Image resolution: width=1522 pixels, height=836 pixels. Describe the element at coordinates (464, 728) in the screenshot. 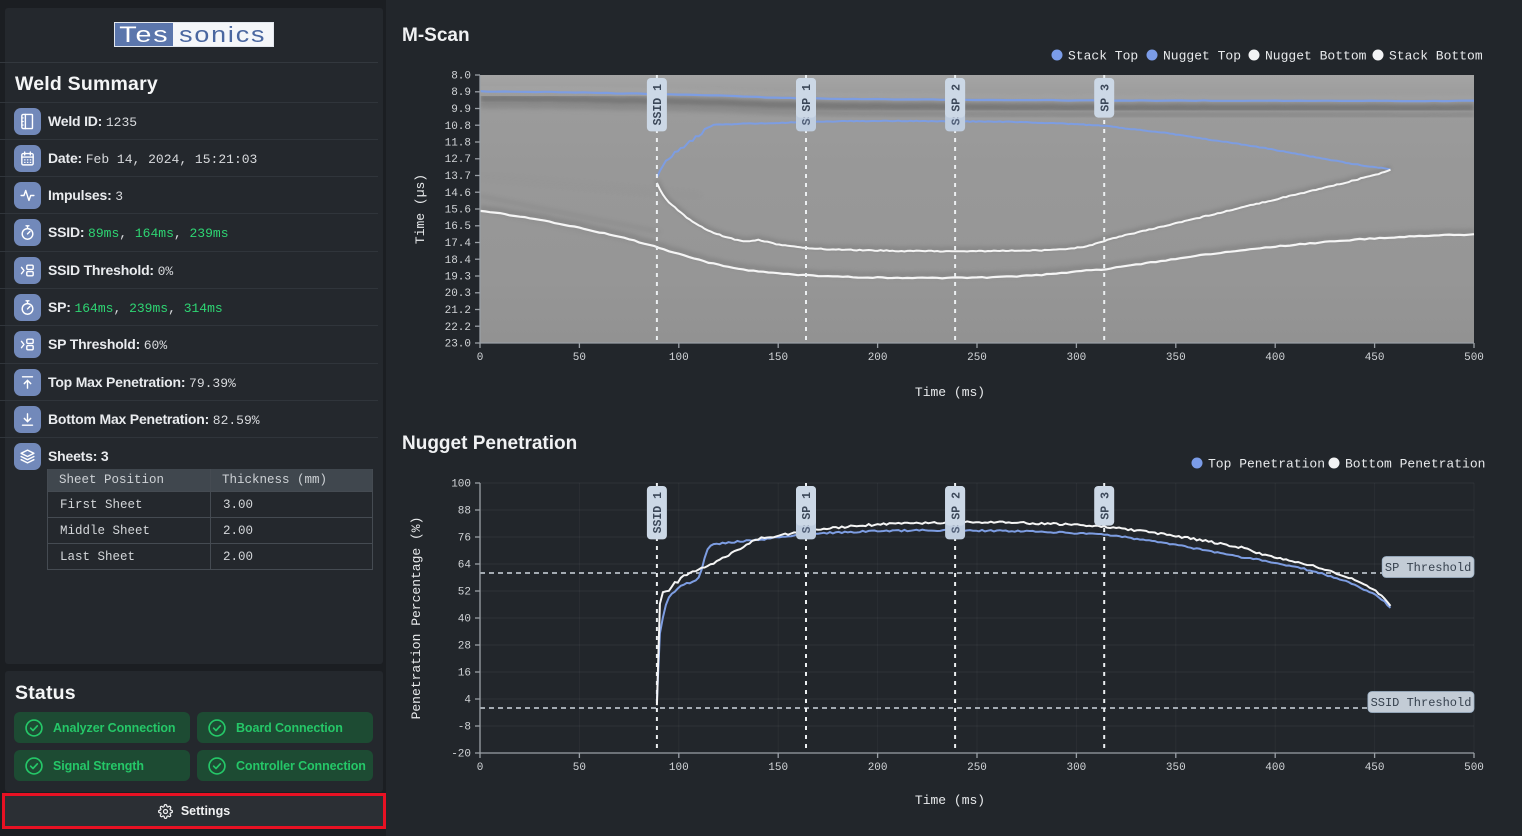

I see `svg-text: -8` at that location.